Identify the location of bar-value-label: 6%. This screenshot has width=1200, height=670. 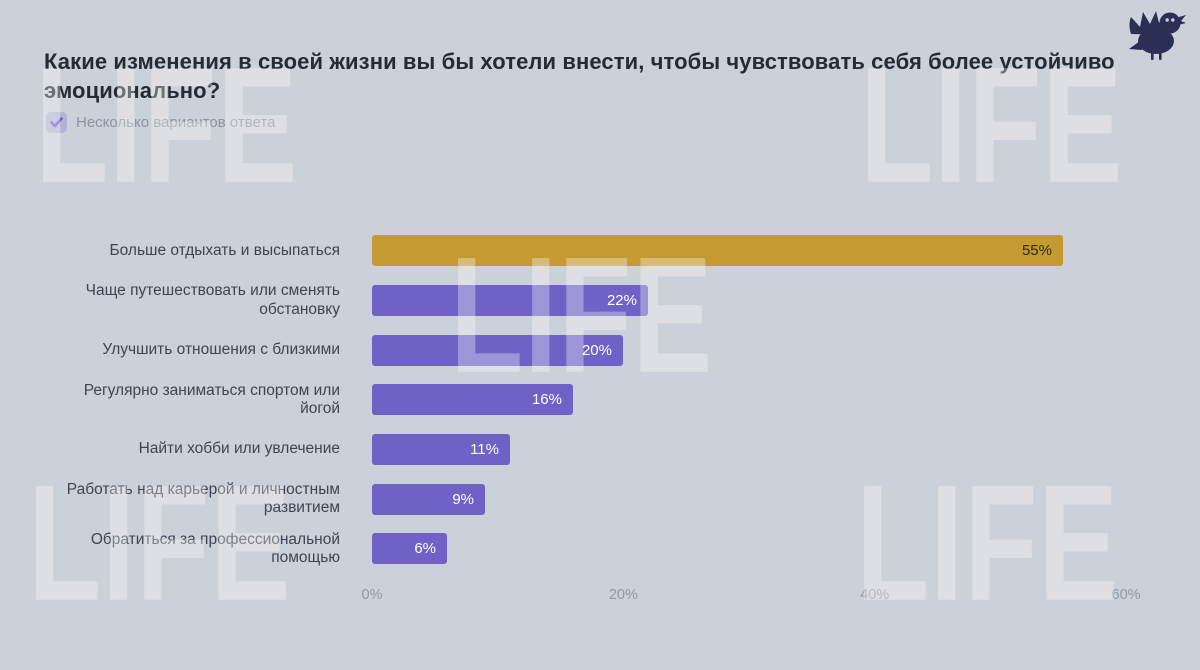
(425, 549).